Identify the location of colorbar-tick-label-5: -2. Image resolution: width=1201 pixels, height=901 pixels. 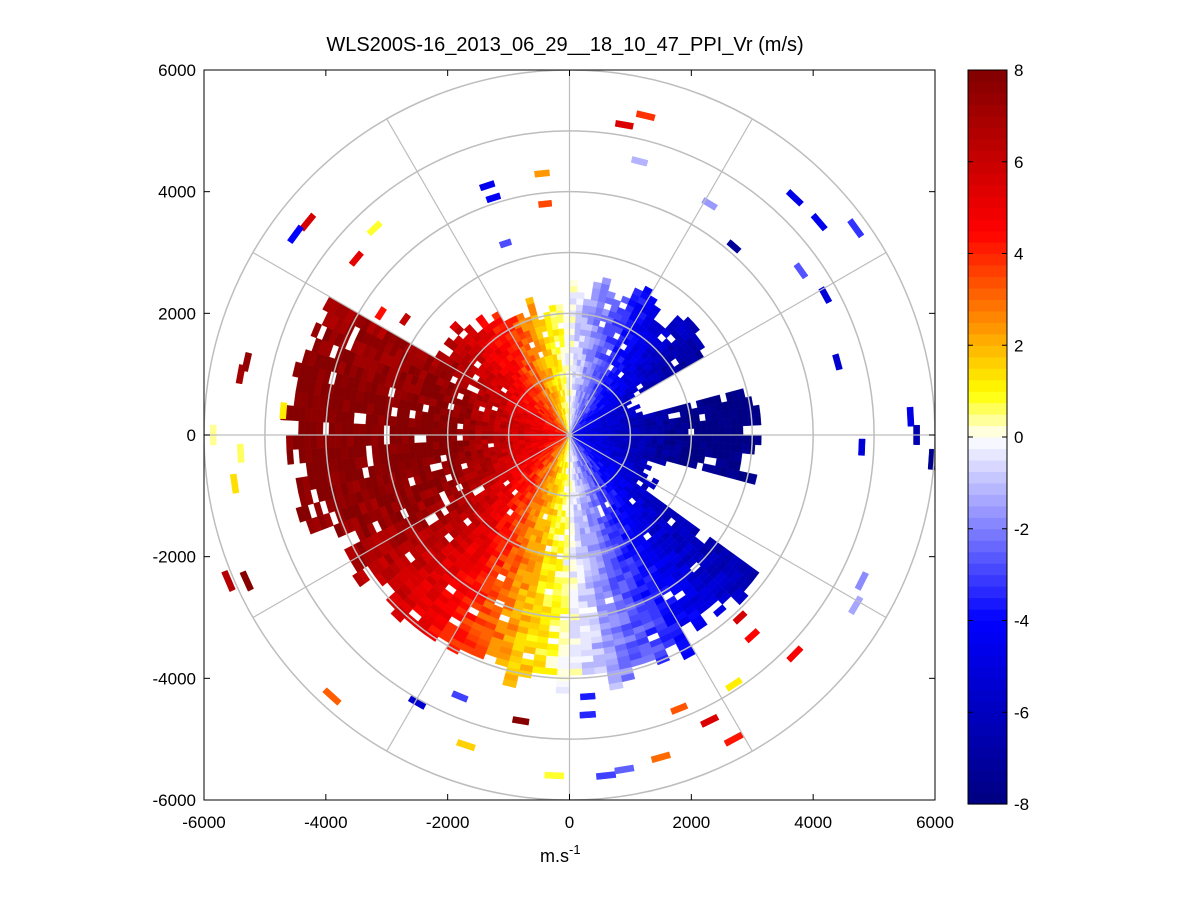
(1021, 529).